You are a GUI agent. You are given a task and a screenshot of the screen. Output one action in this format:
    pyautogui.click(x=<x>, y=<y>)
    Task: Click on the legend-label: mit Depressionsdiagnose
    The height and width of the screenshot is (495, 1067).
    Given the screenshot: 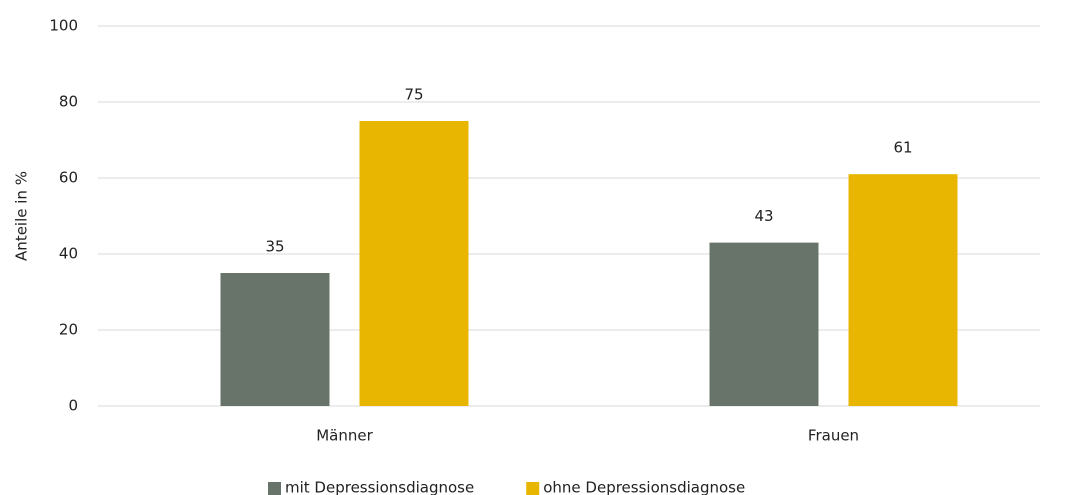 What is the action you would take?
    pyautogui.click(x=379, y=487)
    